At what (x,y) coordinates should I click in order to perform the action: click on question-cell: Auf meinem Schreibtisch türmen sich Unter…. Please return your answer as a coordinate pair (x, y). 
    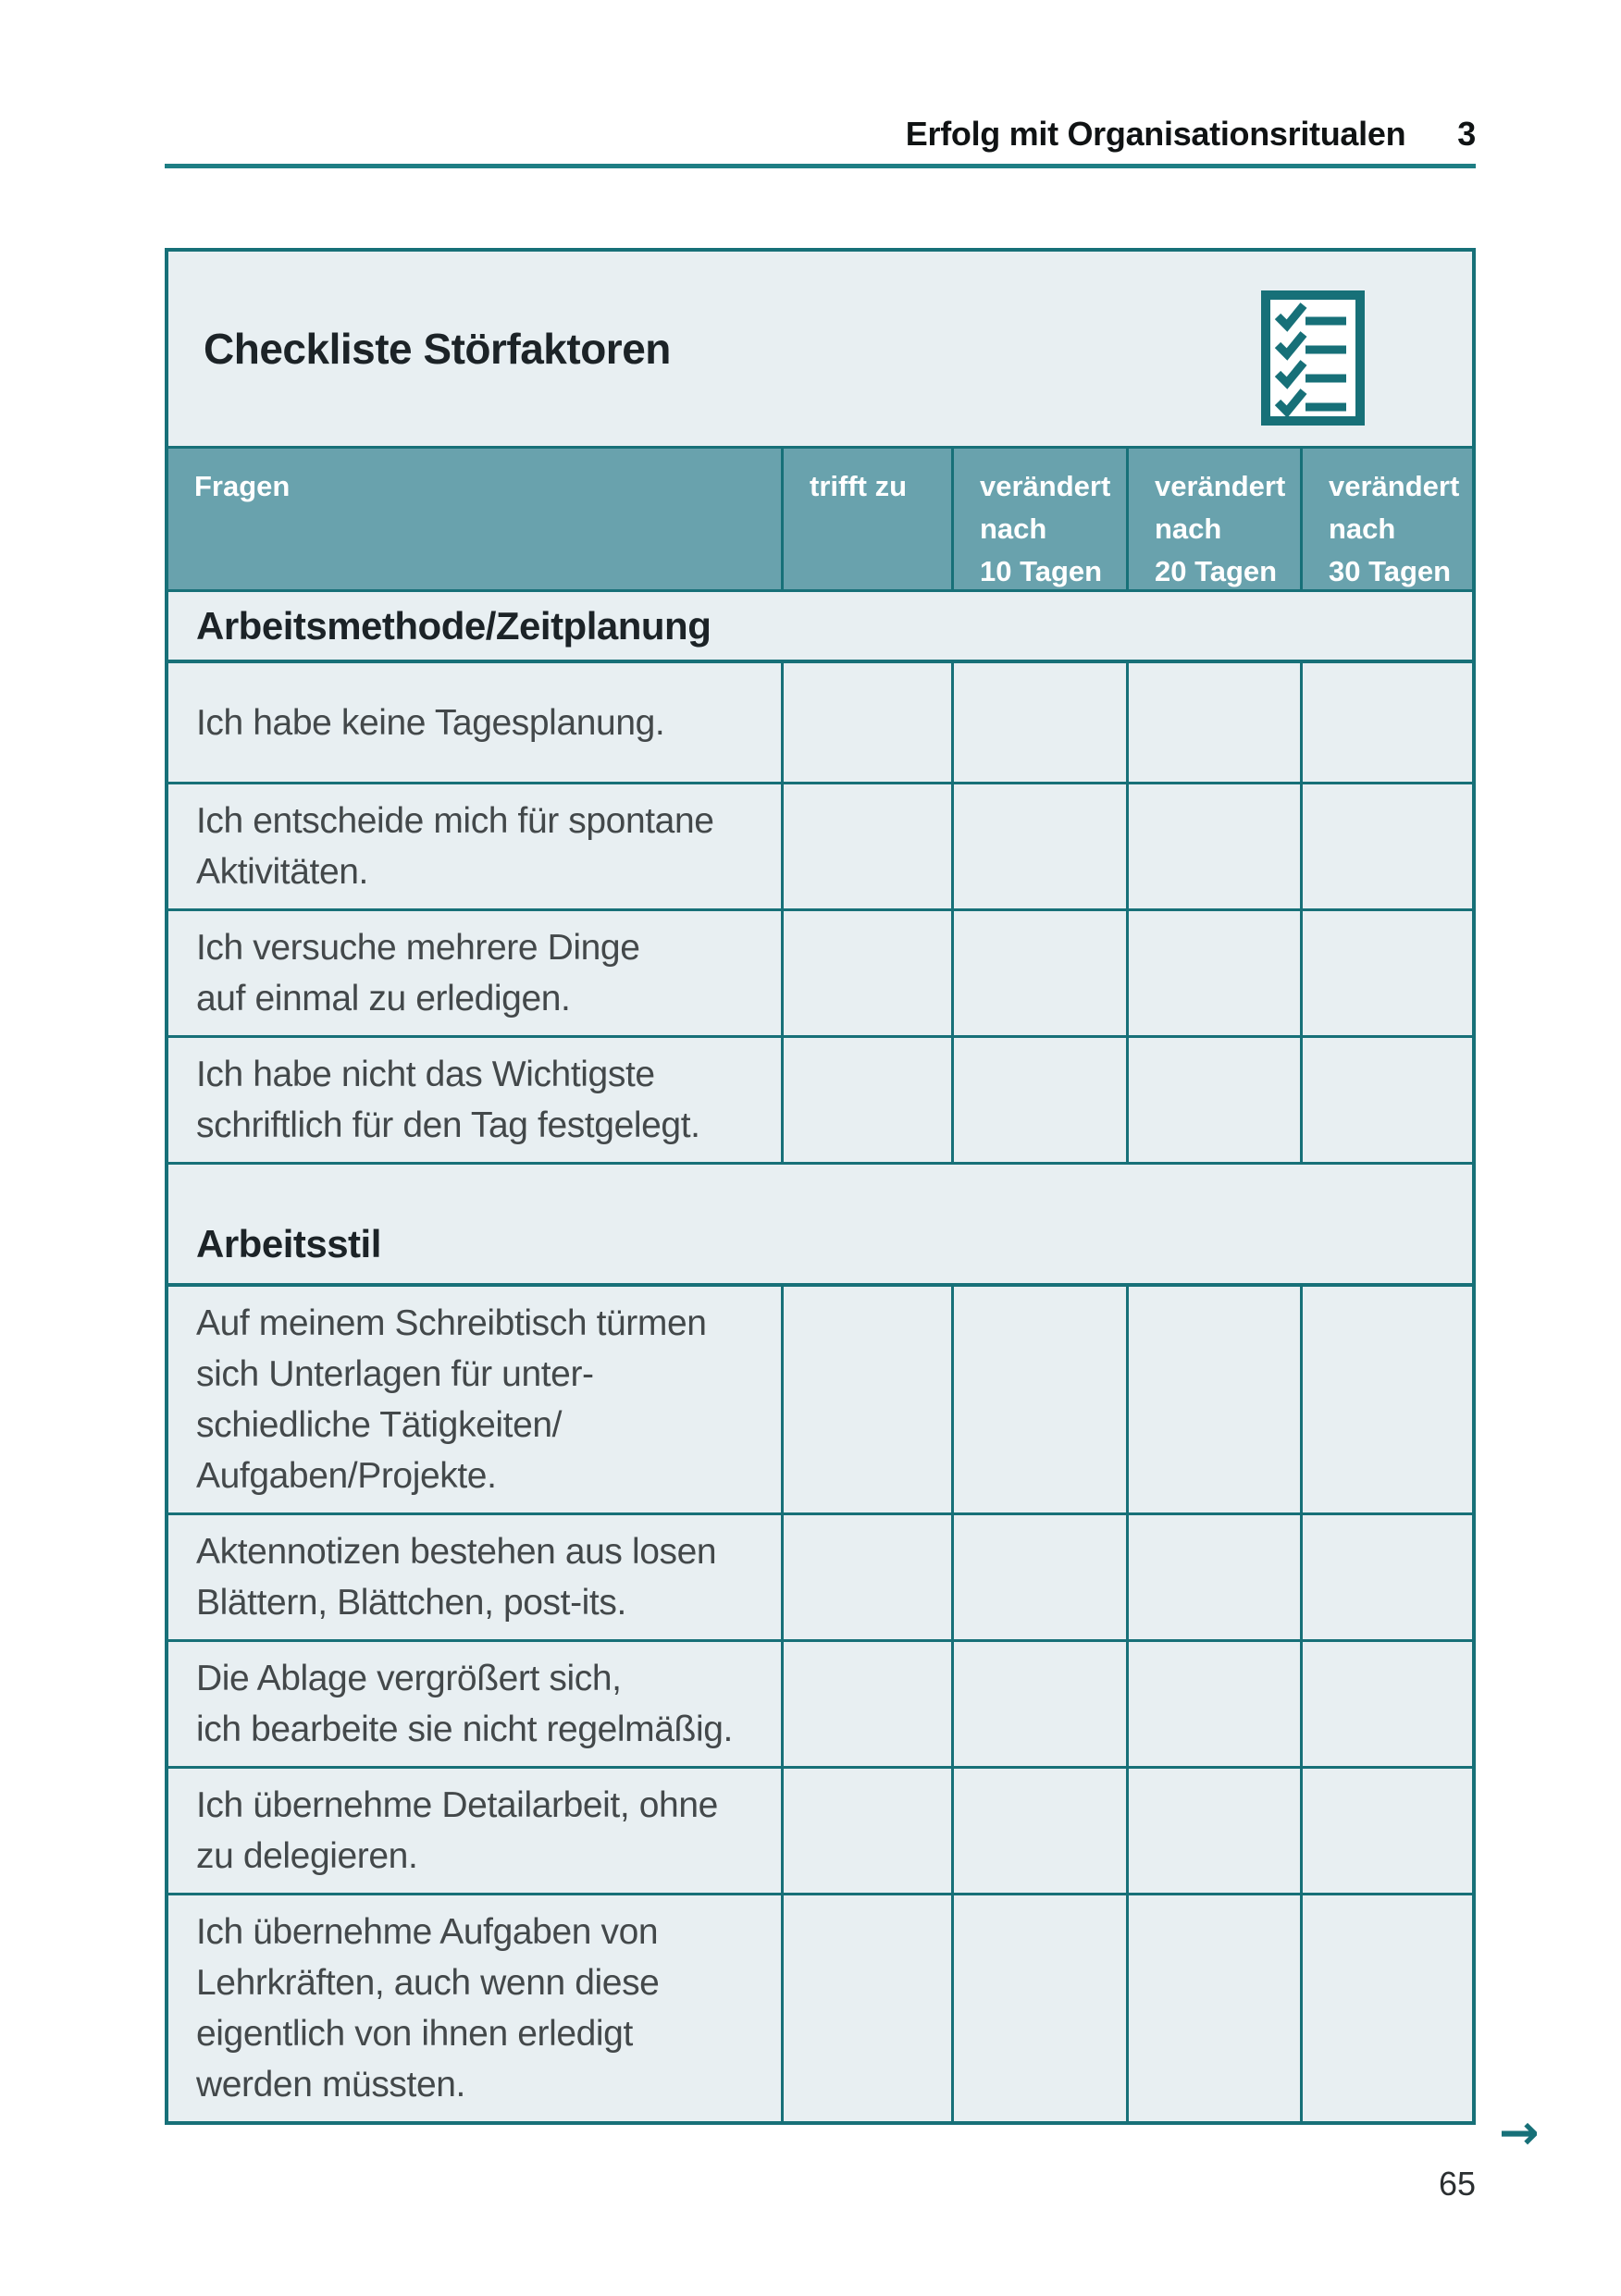
    Looking at the image, I should click on (452, 1399).